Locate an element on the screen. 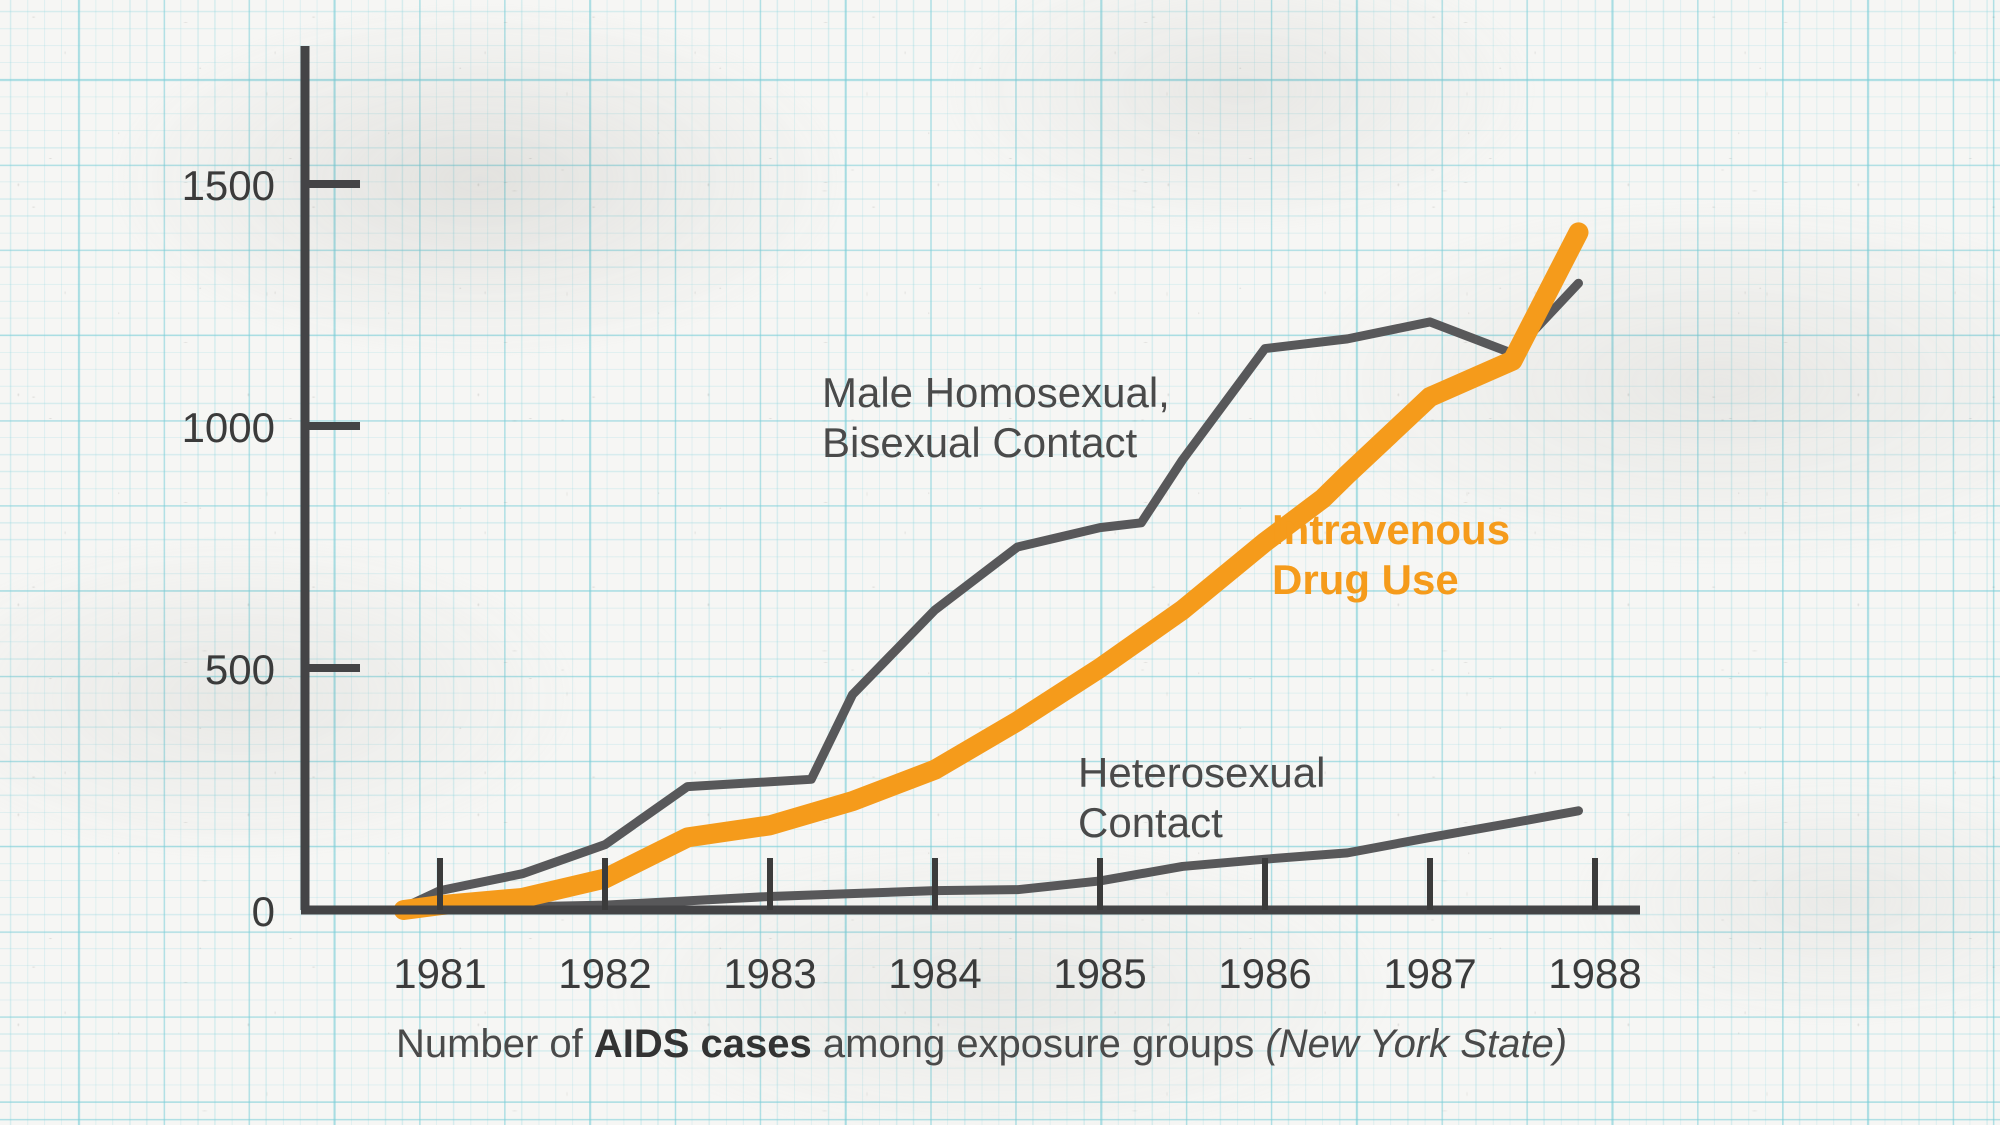  y-tick-label: 0 is located at coordinates (263, 911).